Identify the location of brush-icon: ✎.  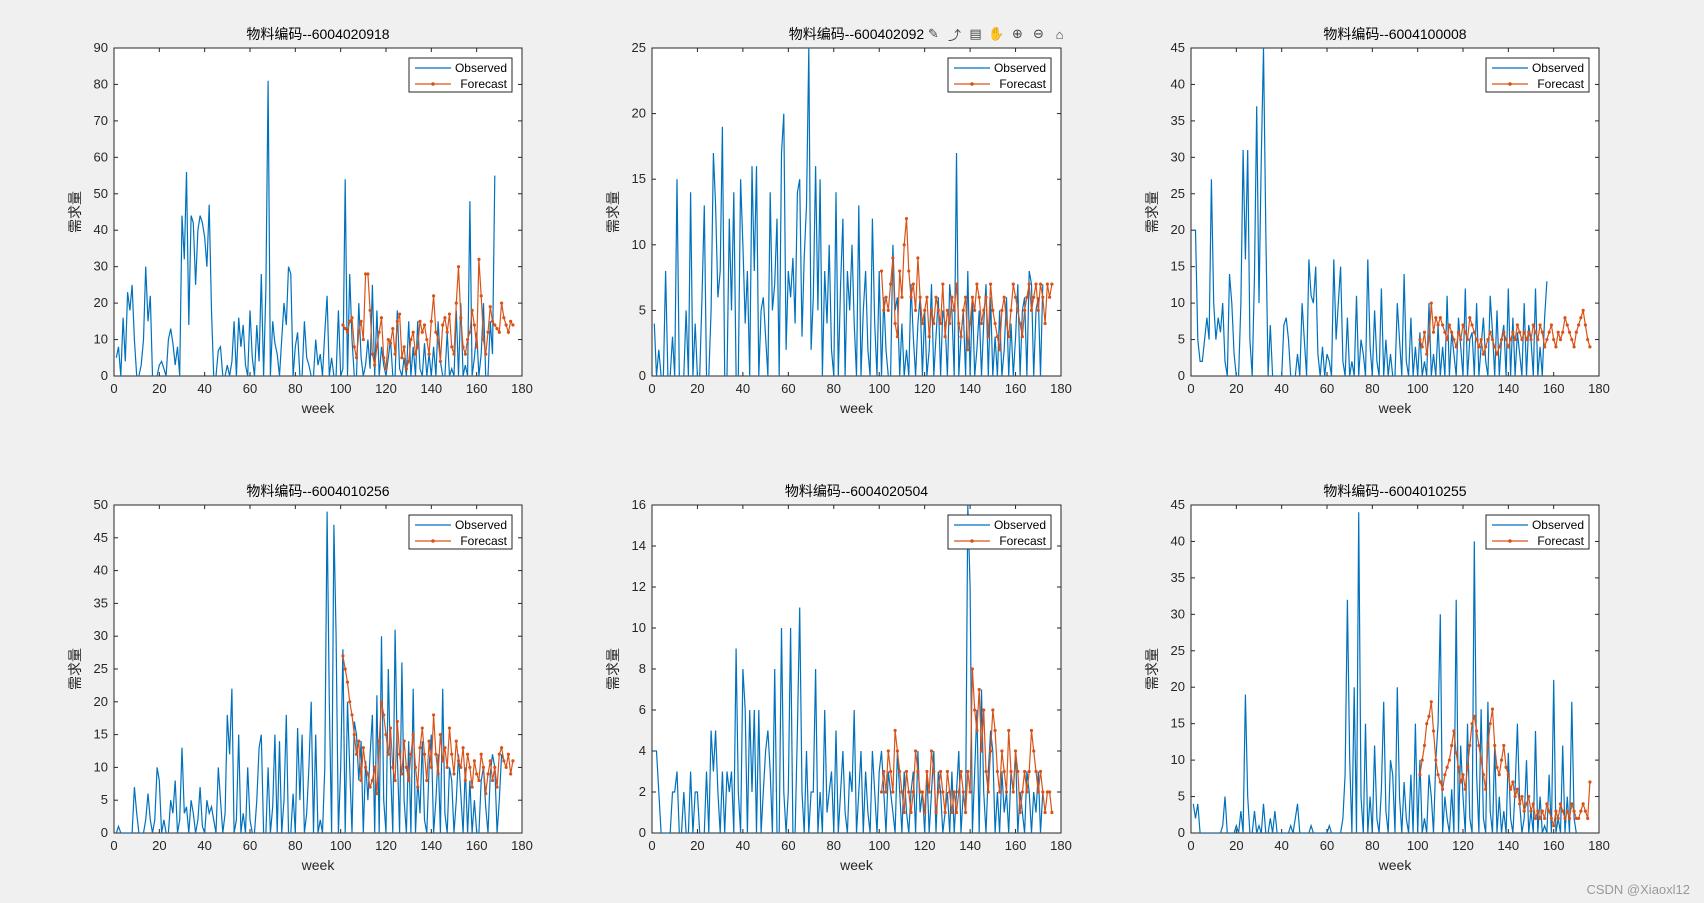
(933, 33).